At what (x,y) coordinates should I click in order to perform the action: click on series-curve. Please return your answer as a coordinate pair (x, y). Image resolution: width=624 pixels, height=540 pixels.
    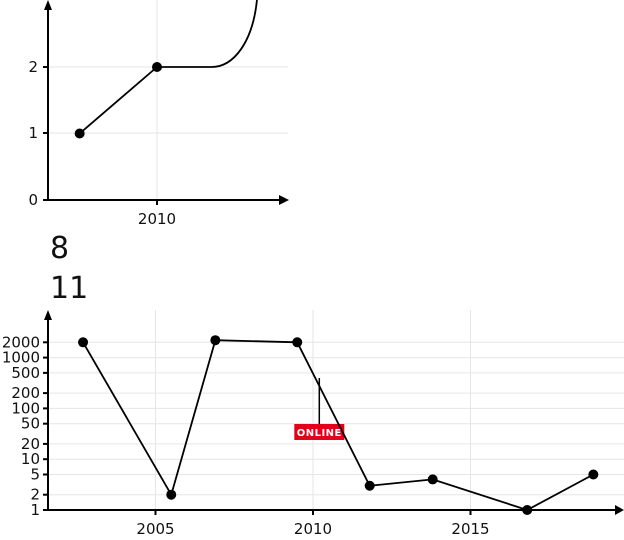
    Looking at the image, I should click on (207, 34).